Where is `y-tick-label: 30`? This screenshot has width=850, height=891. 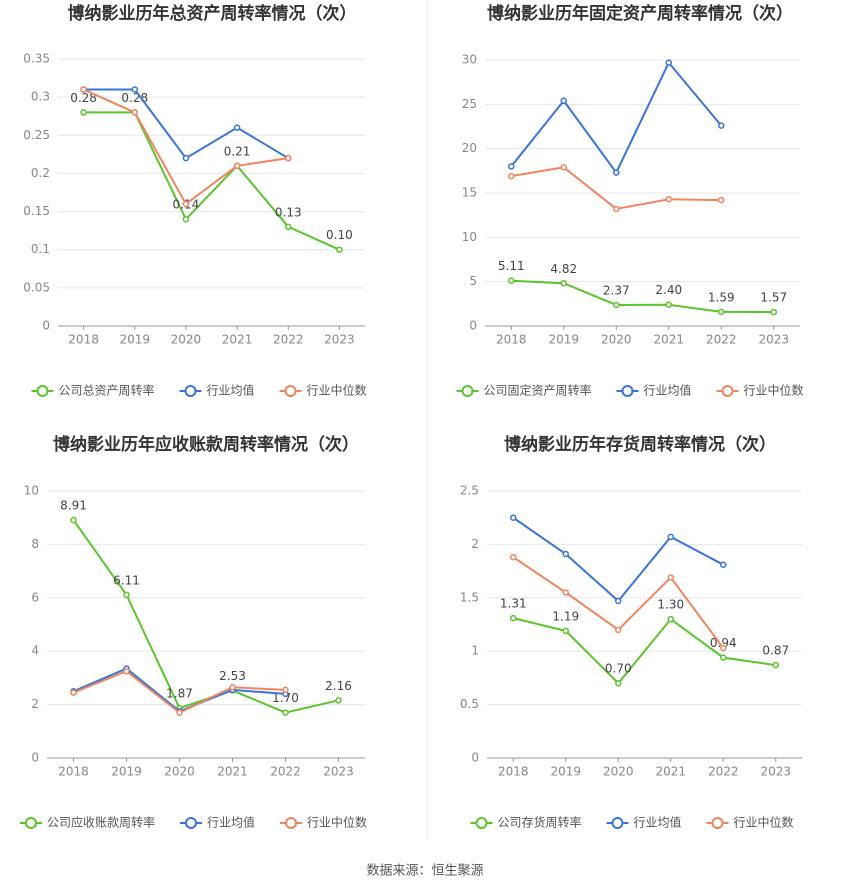
y-tick-label: 30 is located at coordinates (469, 60).